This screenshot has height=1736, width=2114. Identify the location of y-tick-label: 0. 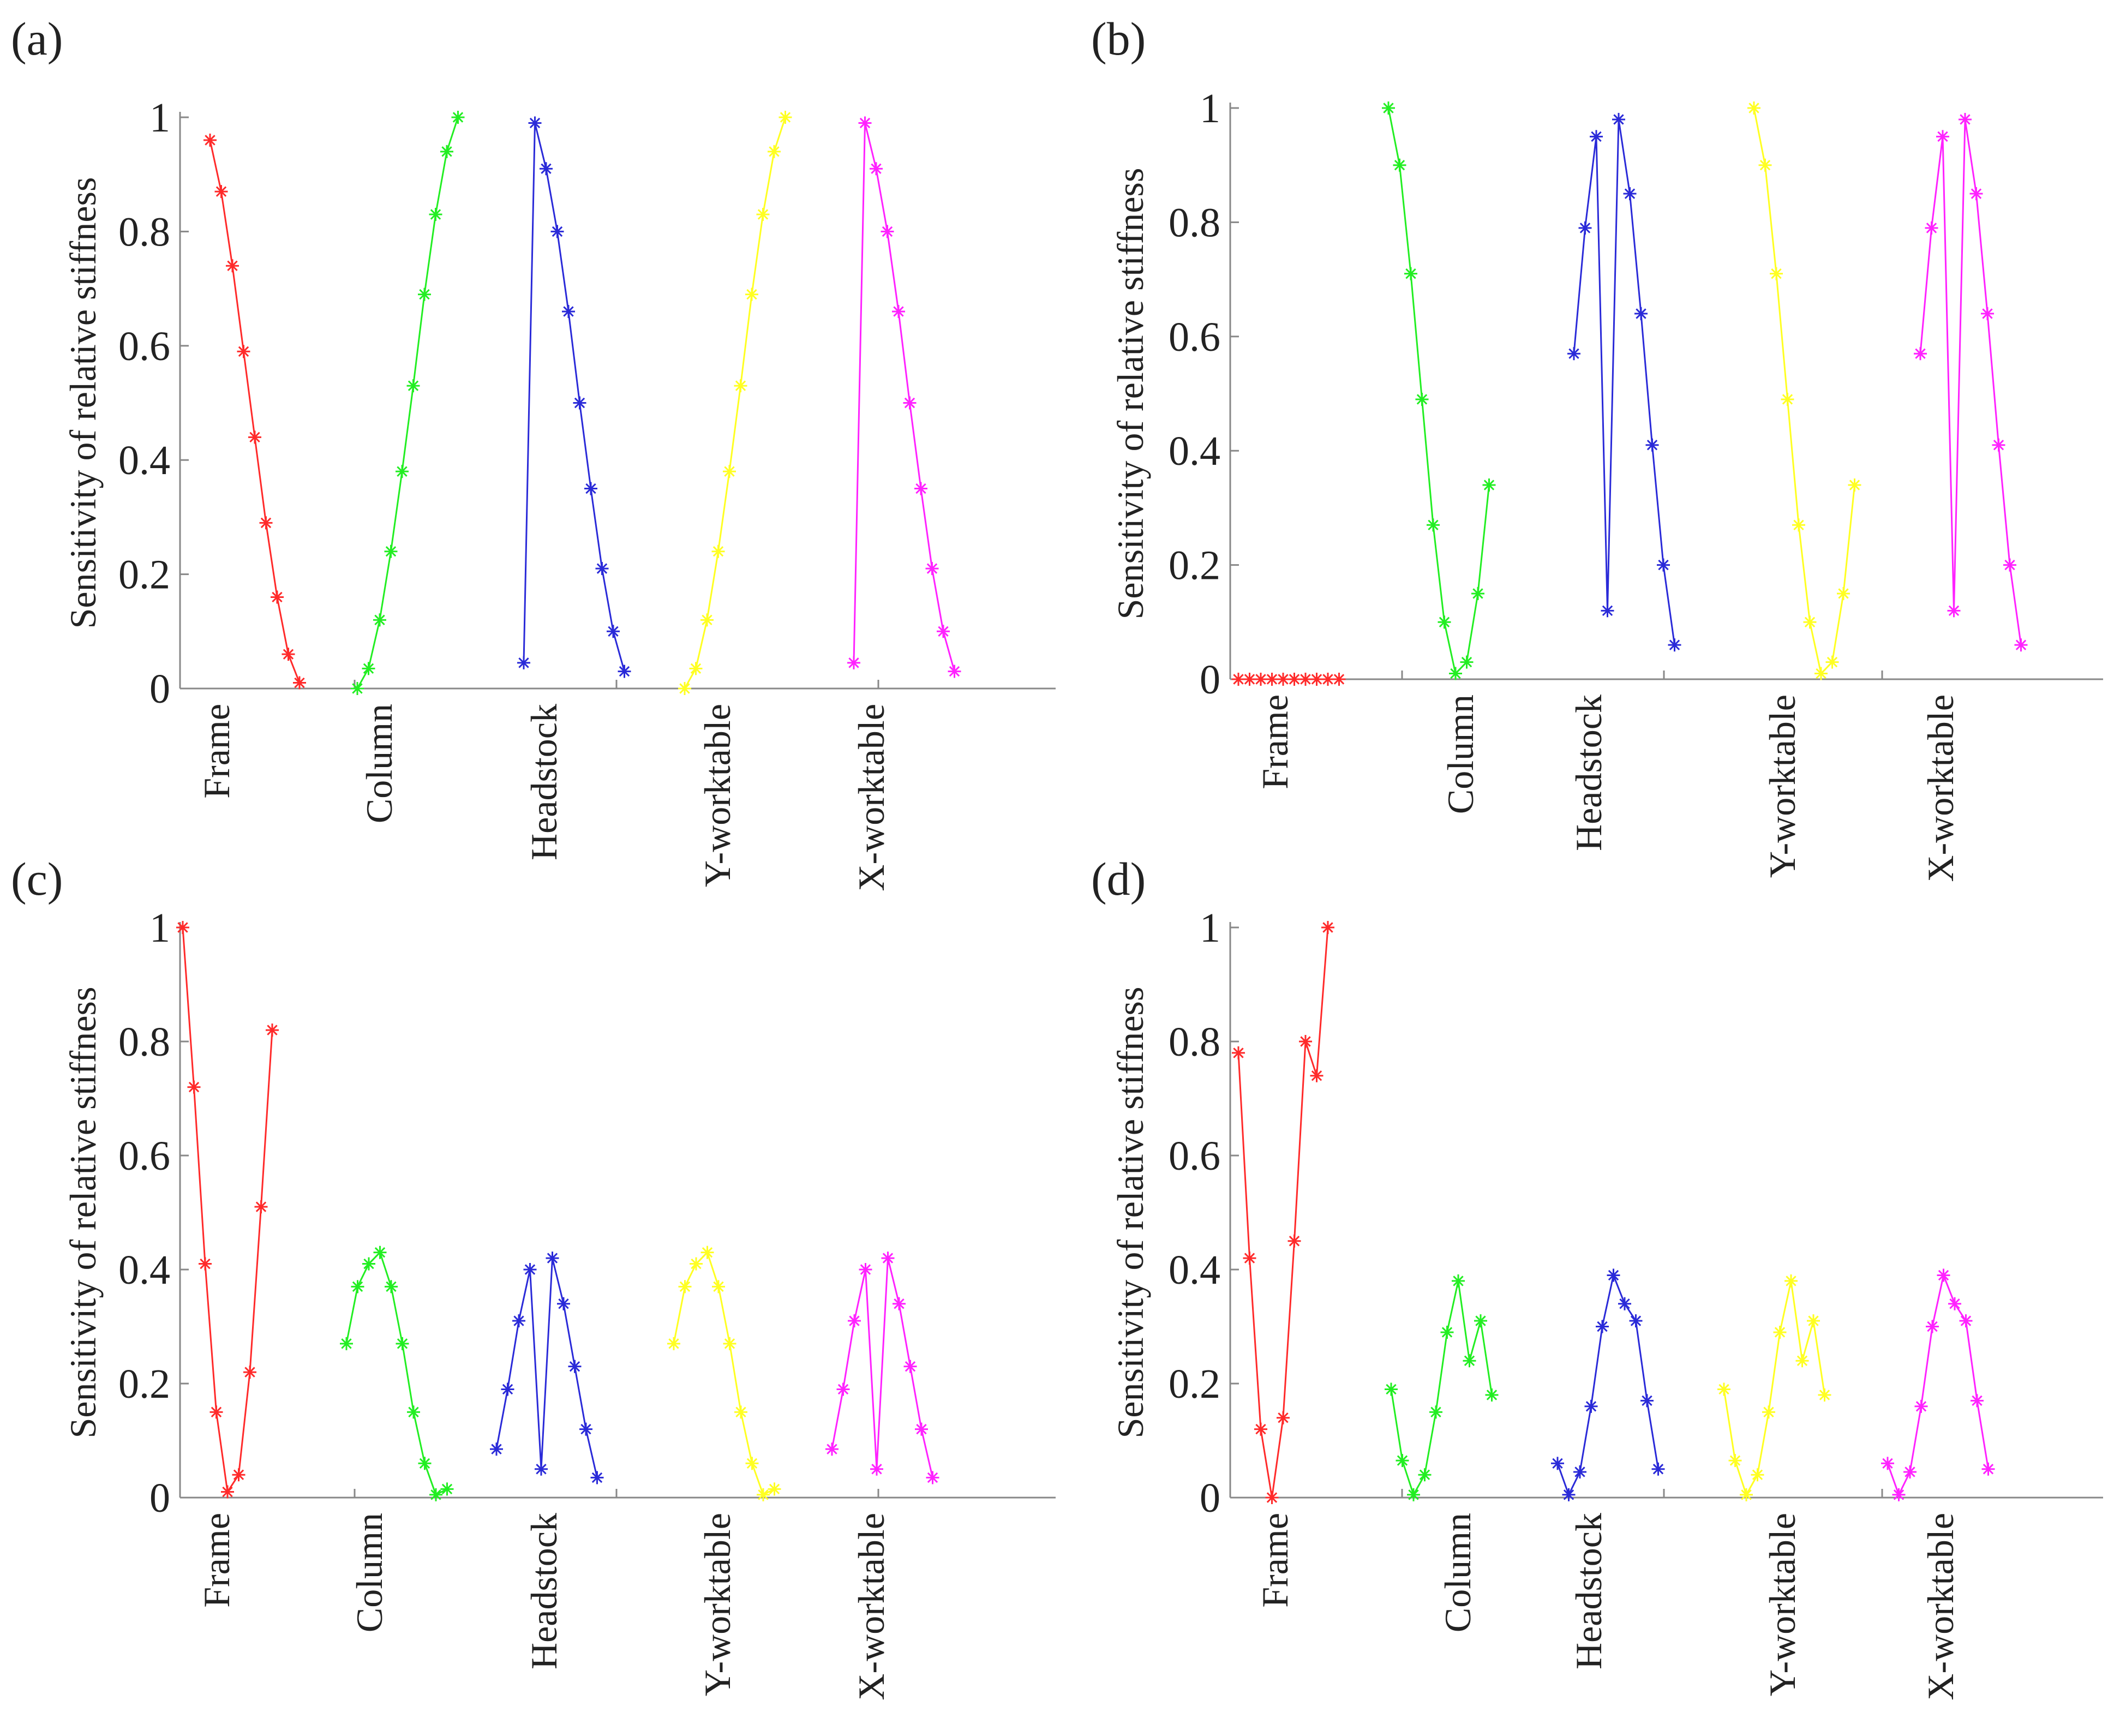
(1210, 1498).